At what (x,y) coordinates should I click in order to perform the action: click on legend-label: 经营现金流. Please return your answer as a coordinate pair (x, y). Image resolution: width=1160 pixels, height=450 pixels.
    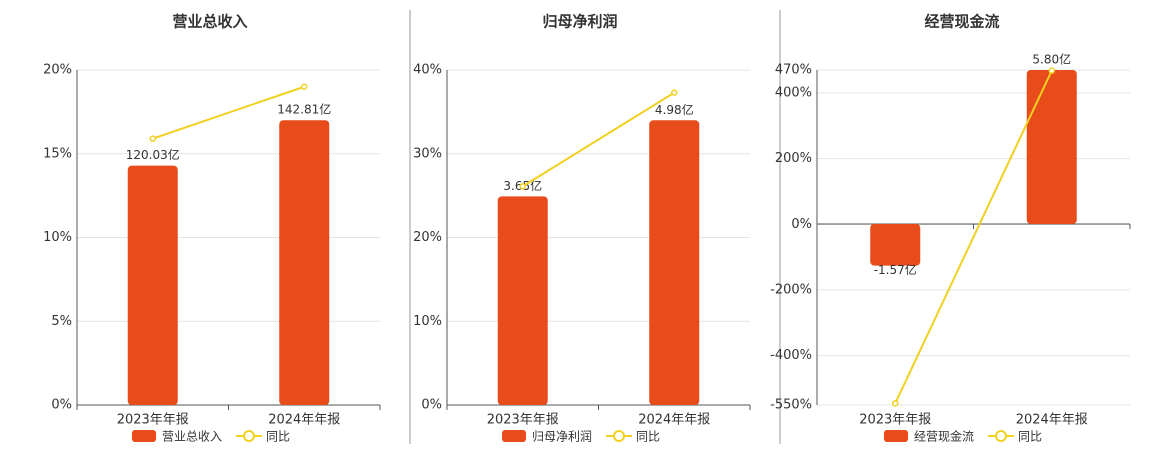
    Looking at the image, I should click on (944, 436).